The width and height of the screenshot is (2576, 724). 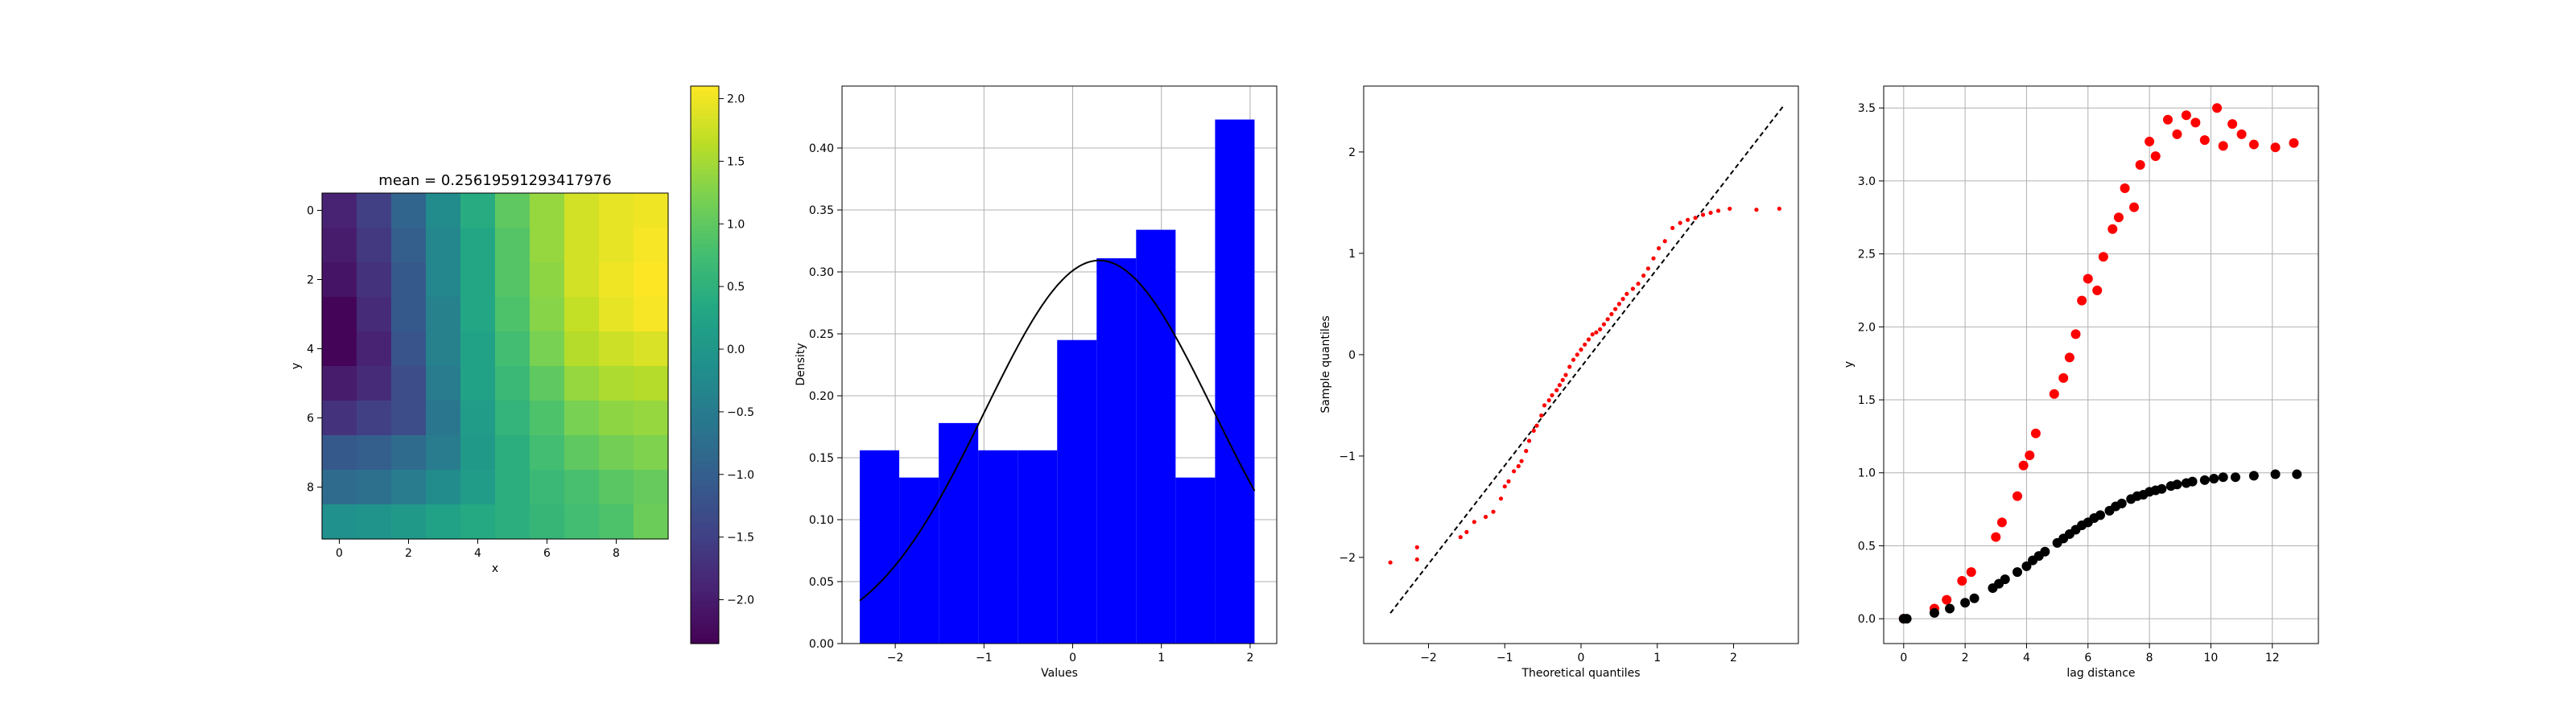 I want to click on histogram-y-tick-label: 0.15, so click(x=821, y=458).